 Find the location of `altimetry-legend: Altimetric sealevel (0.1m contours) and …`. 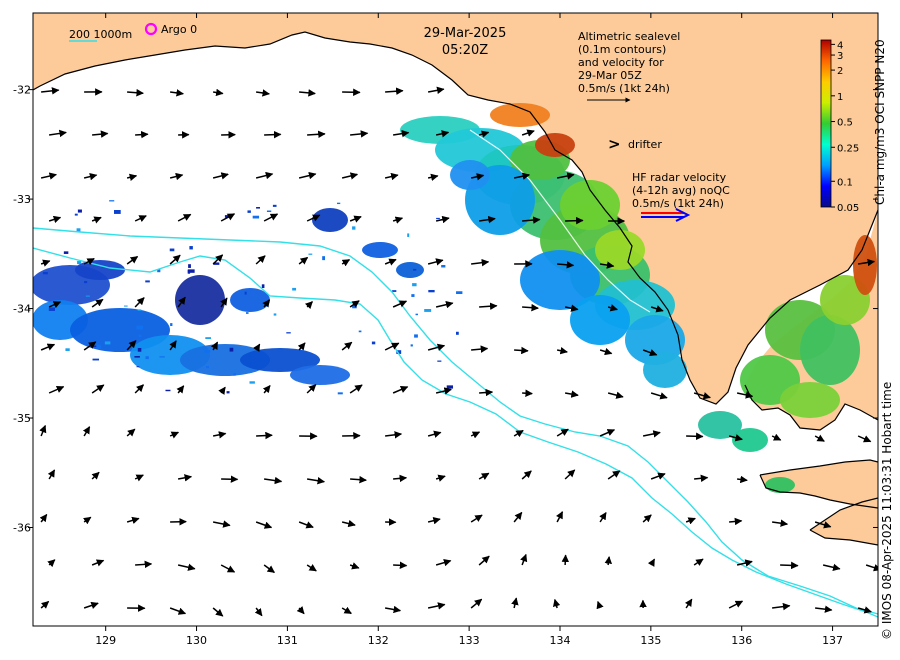

altimetry-legend: Altimetric sealevel (0.1m contours) and … is located at coordinates (629, 66).